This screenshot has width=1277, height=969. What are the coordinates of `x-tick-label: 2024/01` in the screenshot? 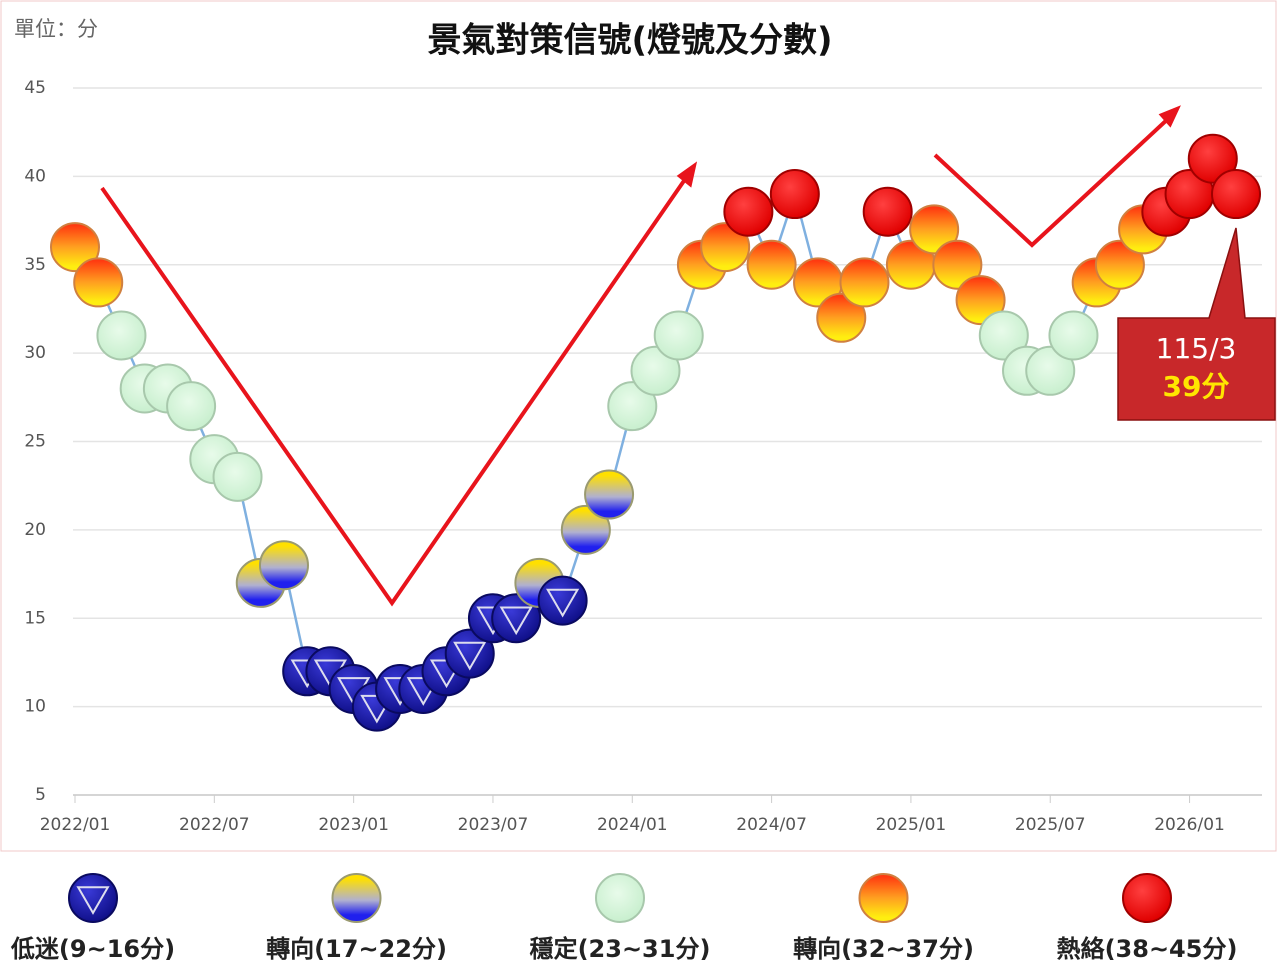 It's located at (632, 825).